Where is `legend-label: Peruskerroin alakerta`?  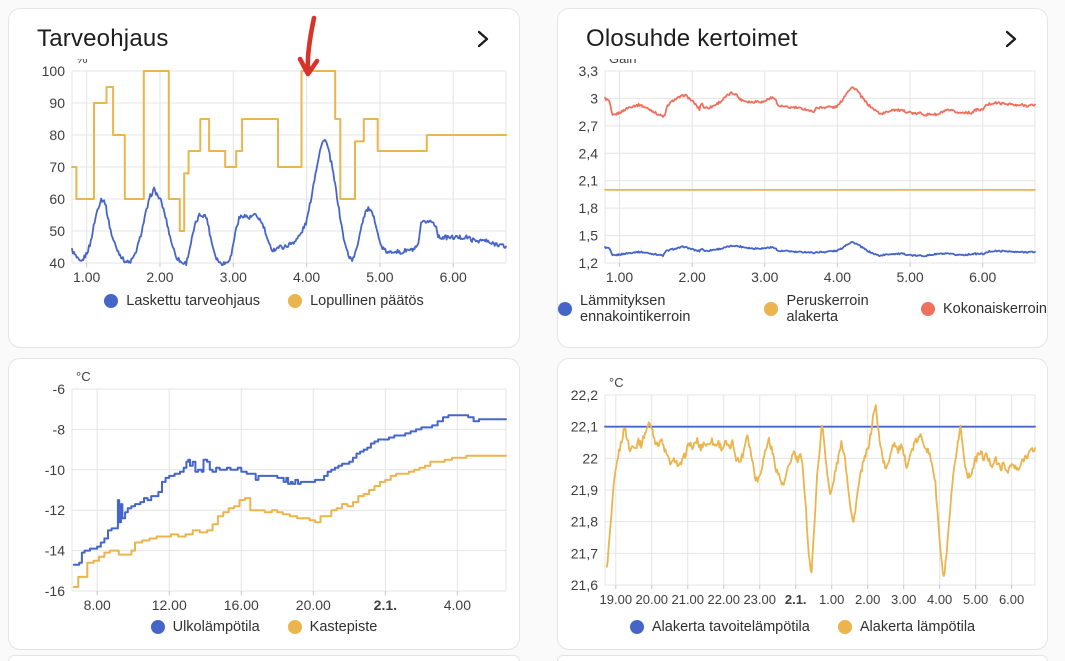 legend-label: Peruskerroin alakerta is located at coordinates (827, 309).